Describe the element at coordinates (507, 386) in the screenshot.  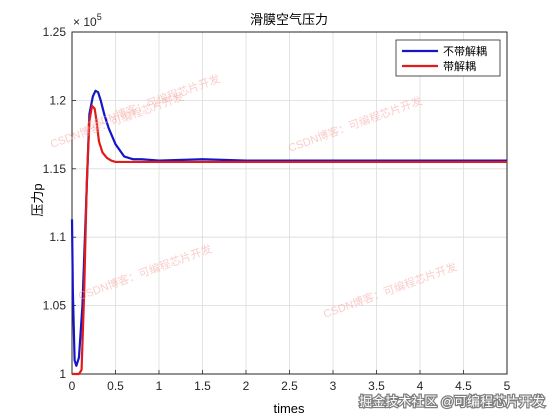
I see `x-tick-label: 5` at that location.